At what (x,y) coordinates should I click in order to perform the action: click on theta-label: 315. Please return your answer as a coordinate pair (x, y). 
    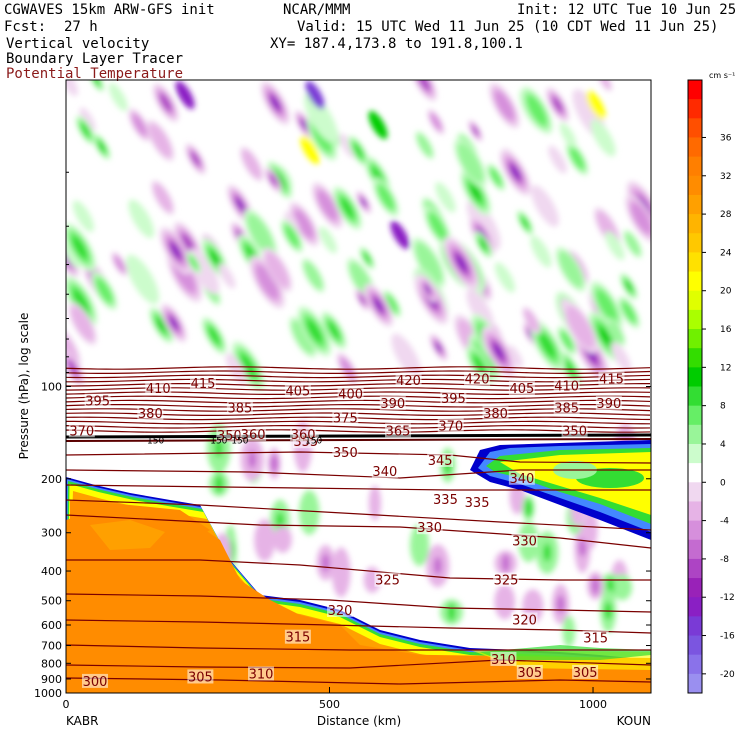
    Looking at the image, I should click on (595, 639).